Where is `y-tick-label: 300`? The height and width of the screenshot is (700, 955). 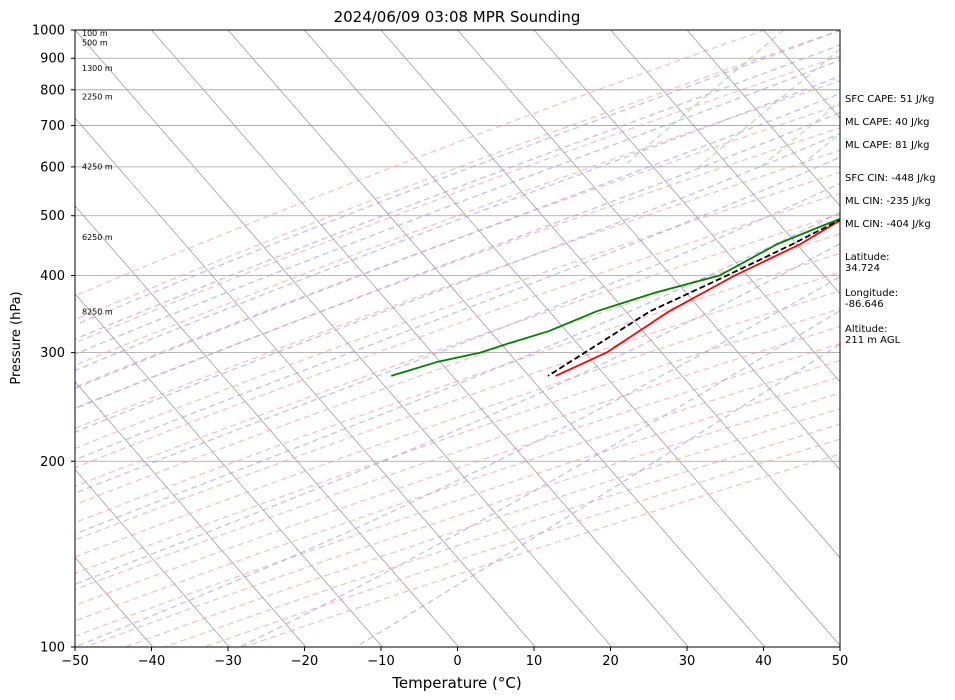 y-tick-label: 300 is located at coordinates (52, 353).